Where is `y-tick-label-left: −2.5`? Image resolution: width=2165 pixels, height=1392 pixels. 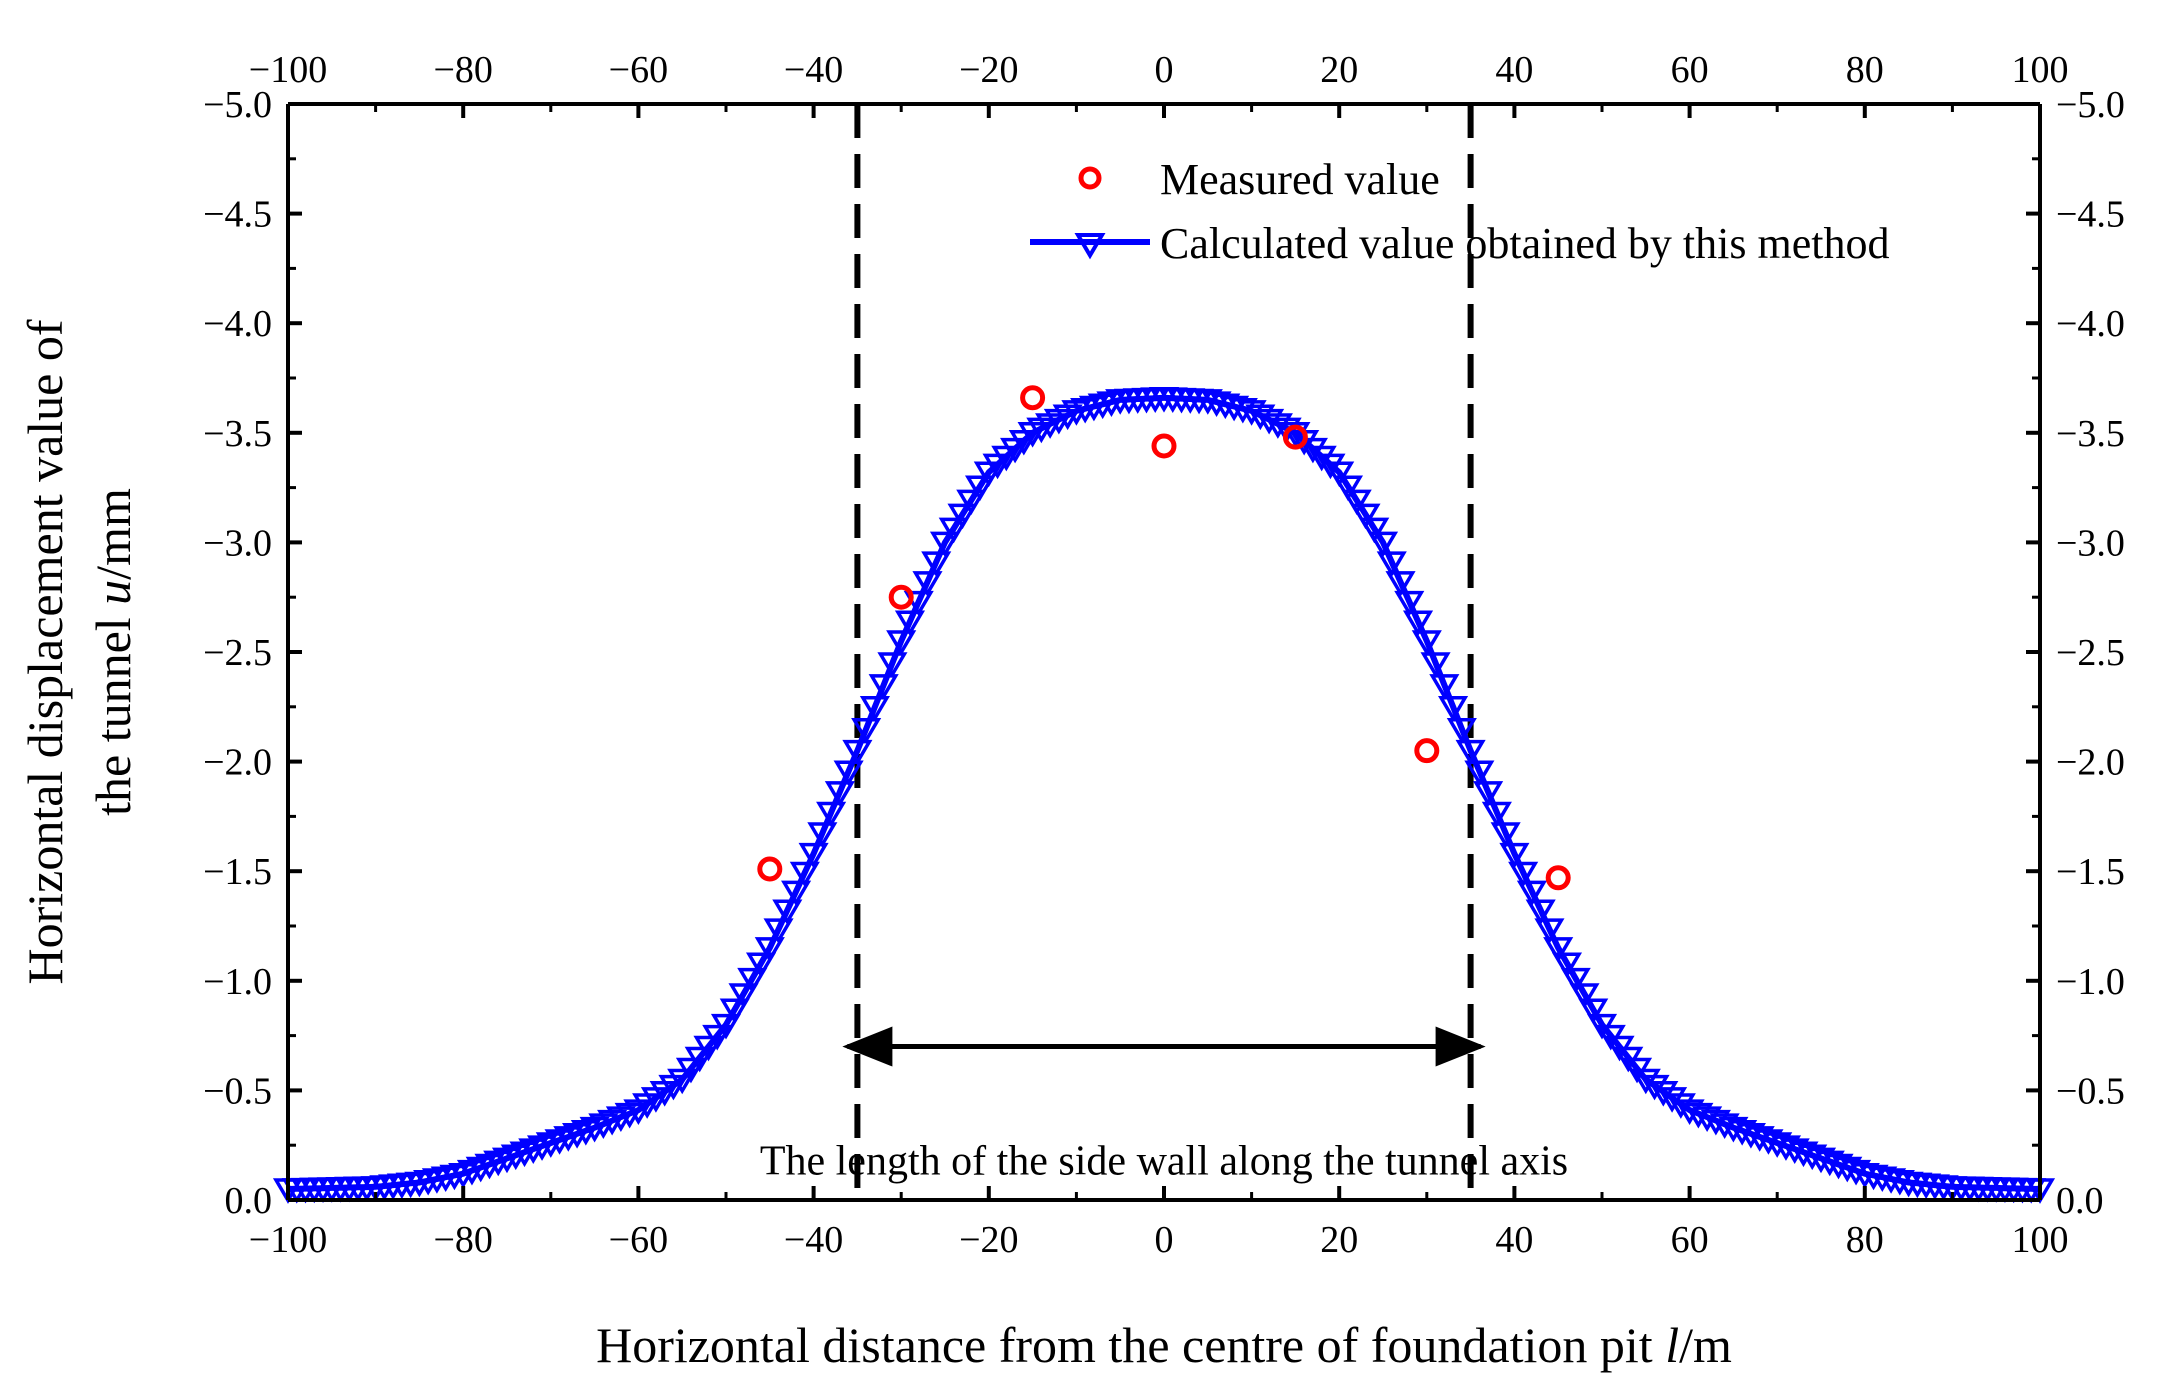
y-tick-label-left: −2.5 is located at coordinates (237, 653).